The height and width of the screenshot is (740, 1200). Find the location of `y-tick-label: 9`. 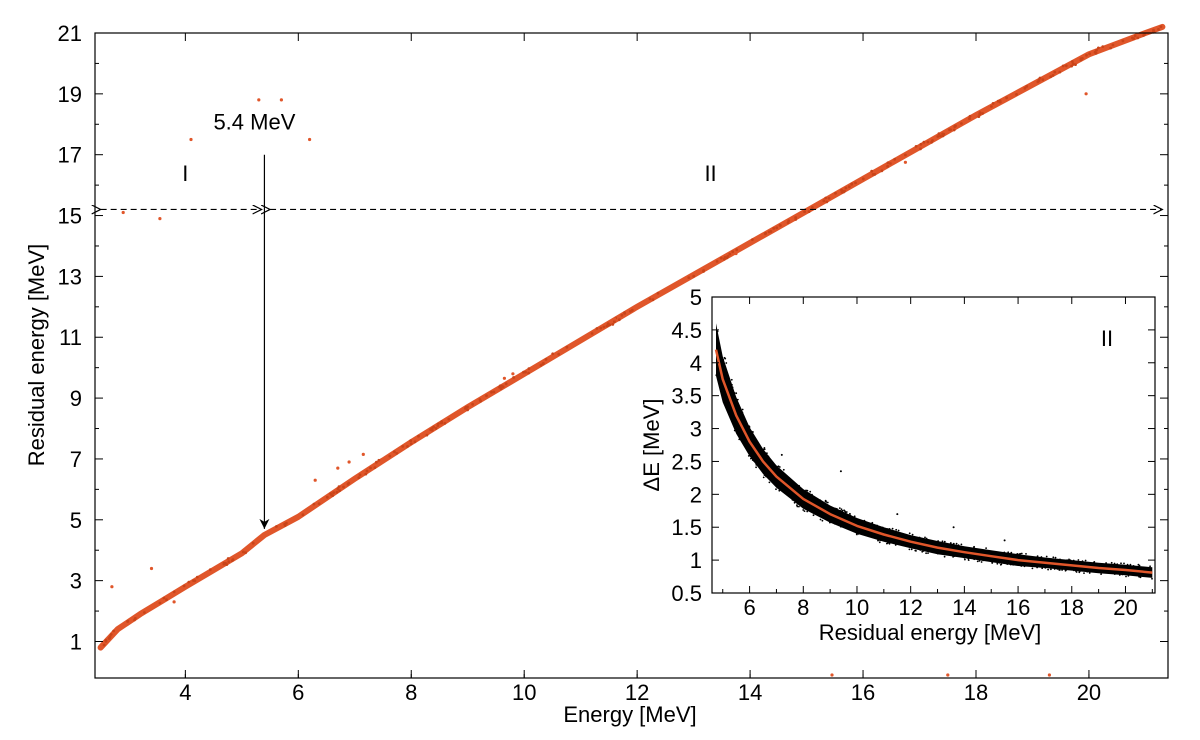

y-tick-label: 9 is located at coordinates (76, 398).